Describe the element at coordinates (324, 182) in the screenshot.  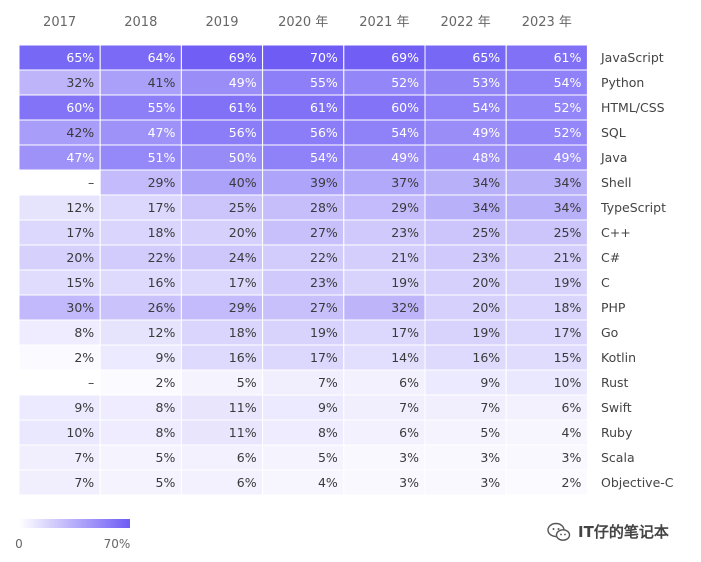
I see `cell-value-label: 39%` at that location.